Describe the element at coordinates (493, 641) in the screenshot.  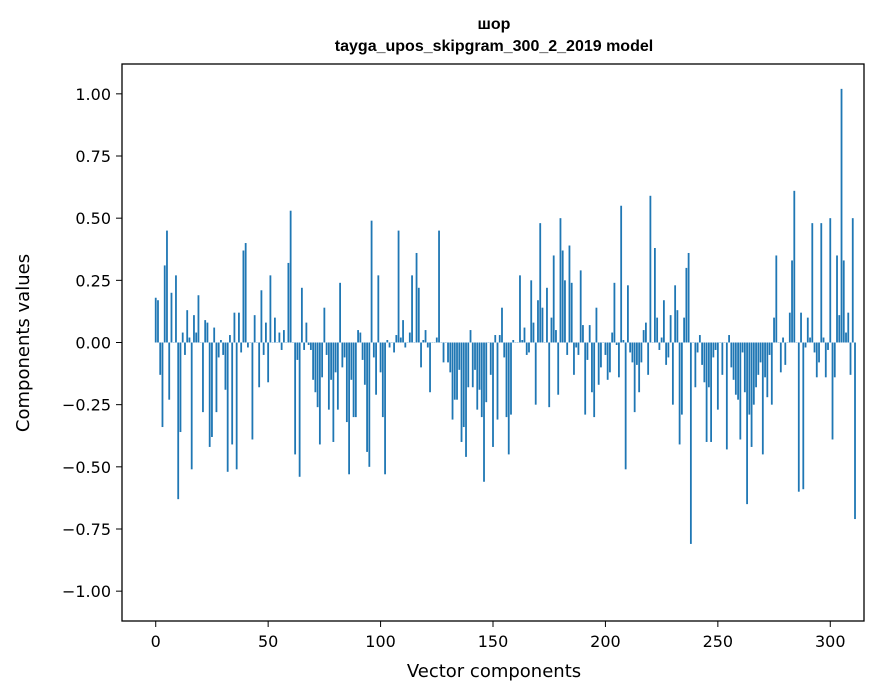
I see `x-tick-label: 150` at that location.